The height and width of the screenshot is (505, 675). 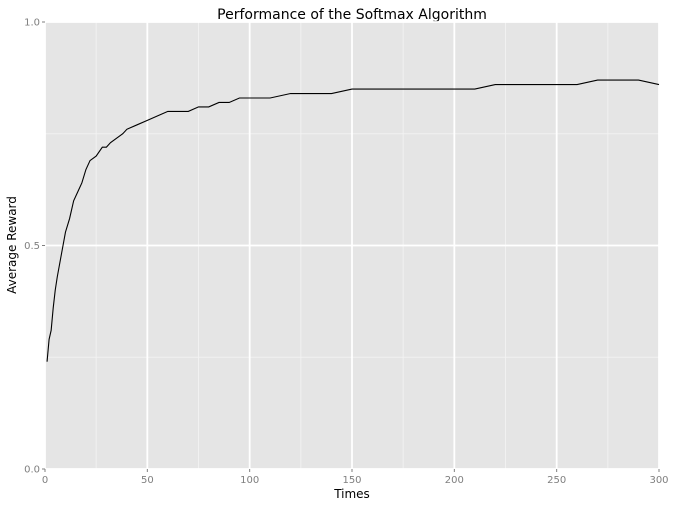 I want to click on x-tick-label: 250, so click(x=556, y=480).